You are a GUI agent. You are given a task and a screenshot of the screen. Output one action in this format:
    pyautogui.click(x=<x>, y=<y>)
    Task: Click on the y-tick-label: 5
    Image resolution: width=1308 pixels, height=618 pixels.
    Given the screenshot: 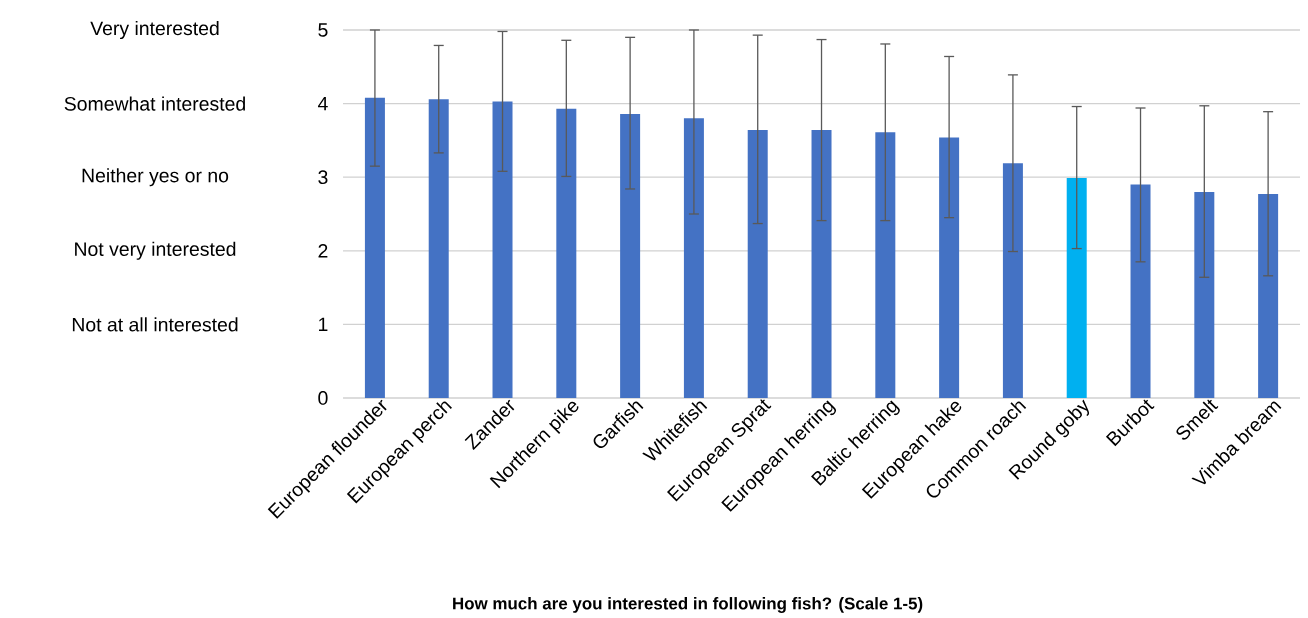 What is the action you would take?
    pyautogui.click(x=323, y=30)
    